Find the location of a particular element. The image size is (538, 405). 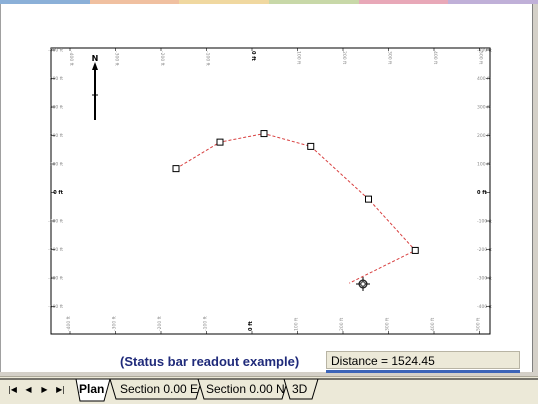

window-top-strip is located at coordinates (269, 2).